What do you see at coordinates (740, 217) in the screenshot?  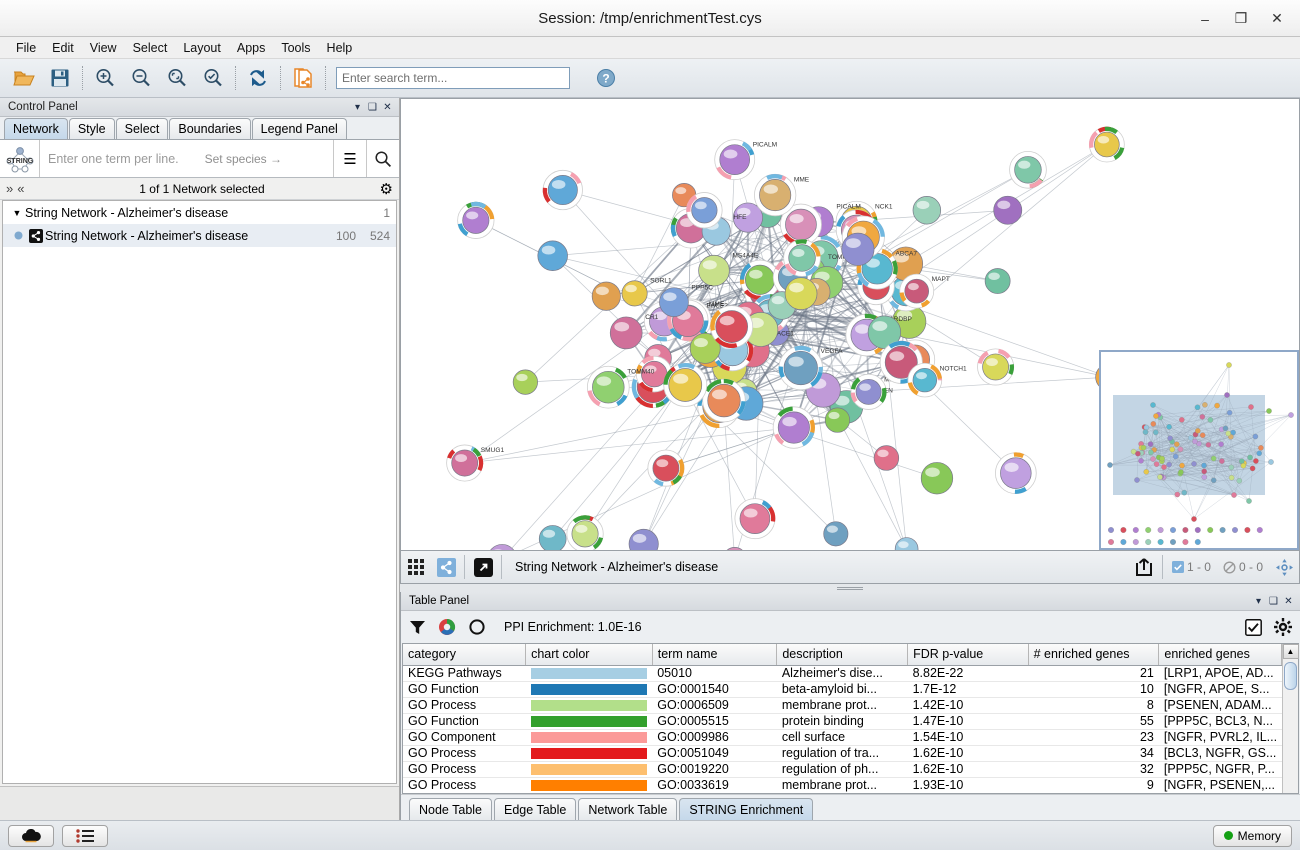 I see `svg-text: HFE` at bounding box center [740, 217].